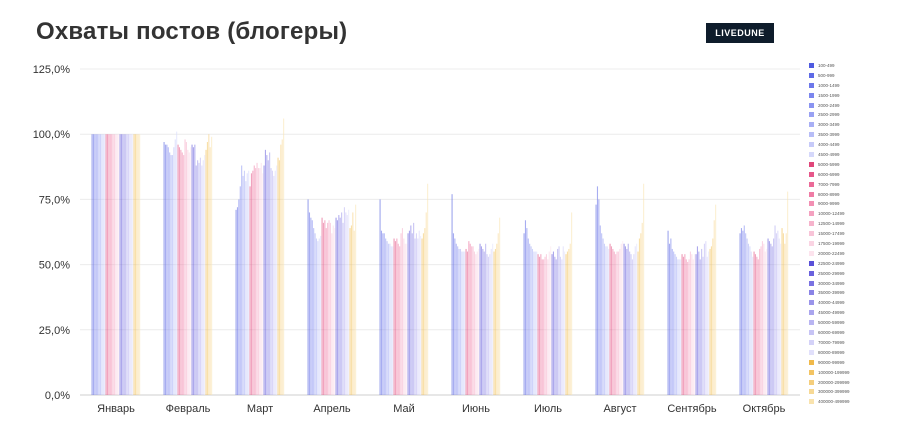 The height and width of the screenshot is (439, 900). What do you see at coordinates (854, 185) in the screenshot?
I see `legend-item: 7000-7999` at bounding box center [854, 185].